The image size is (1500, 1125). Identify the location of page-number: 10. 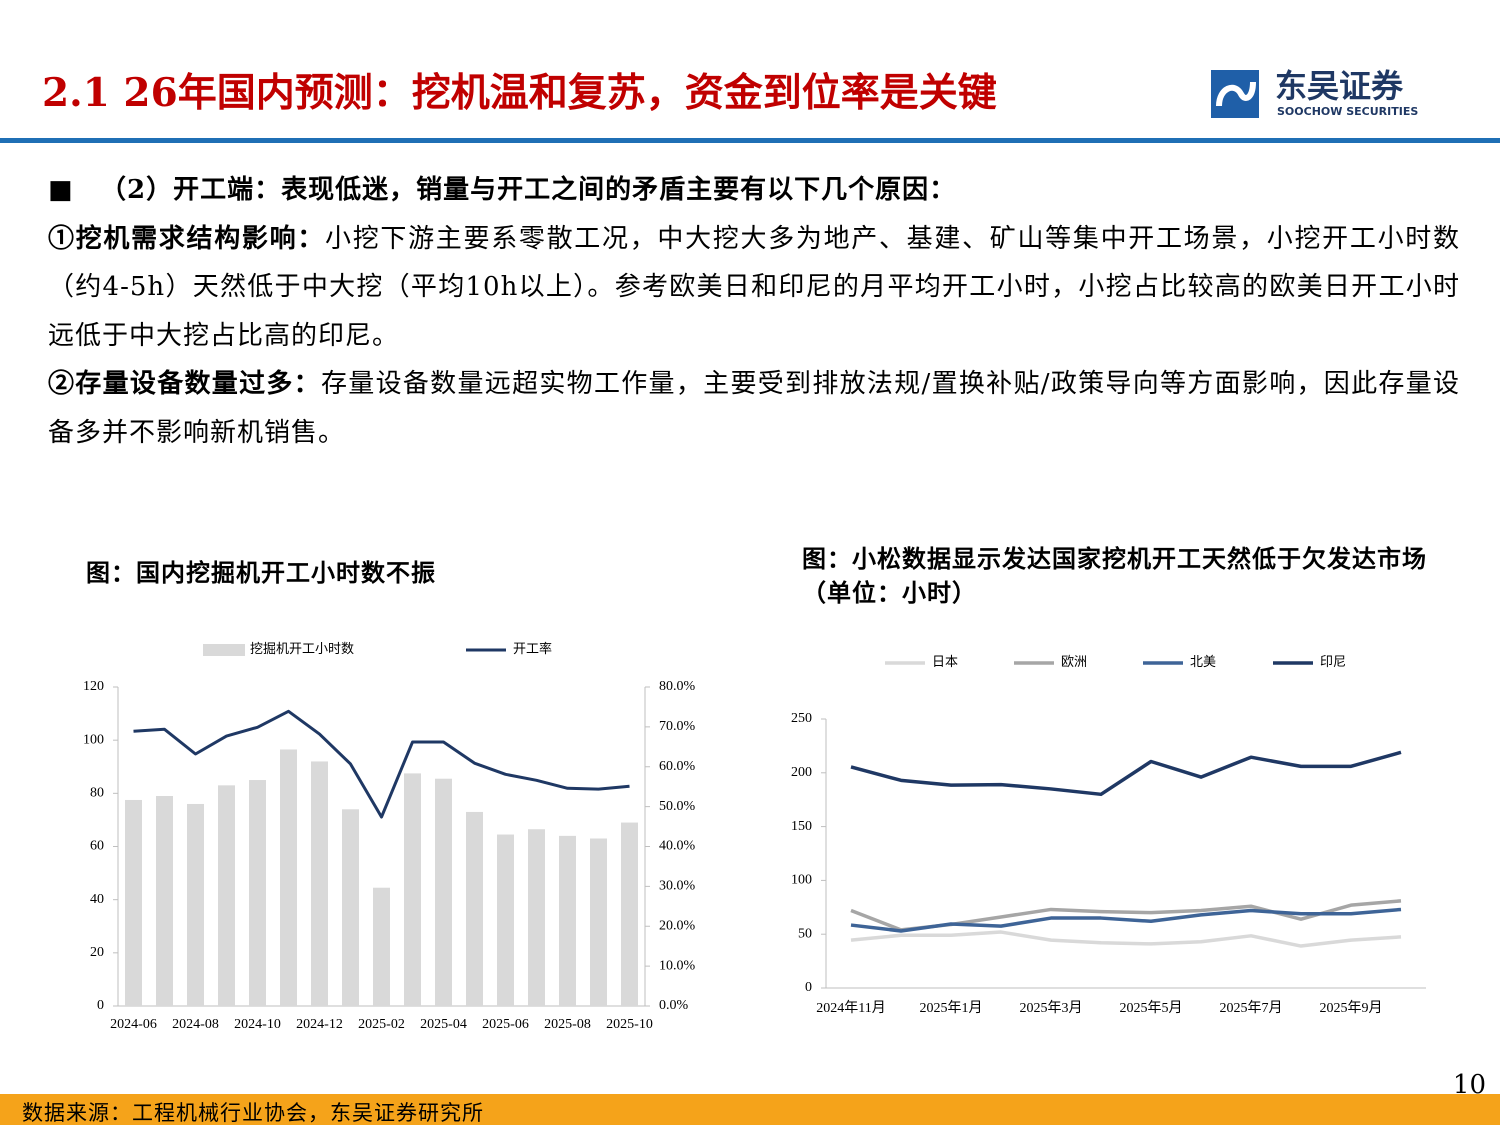
(1469, 1085).